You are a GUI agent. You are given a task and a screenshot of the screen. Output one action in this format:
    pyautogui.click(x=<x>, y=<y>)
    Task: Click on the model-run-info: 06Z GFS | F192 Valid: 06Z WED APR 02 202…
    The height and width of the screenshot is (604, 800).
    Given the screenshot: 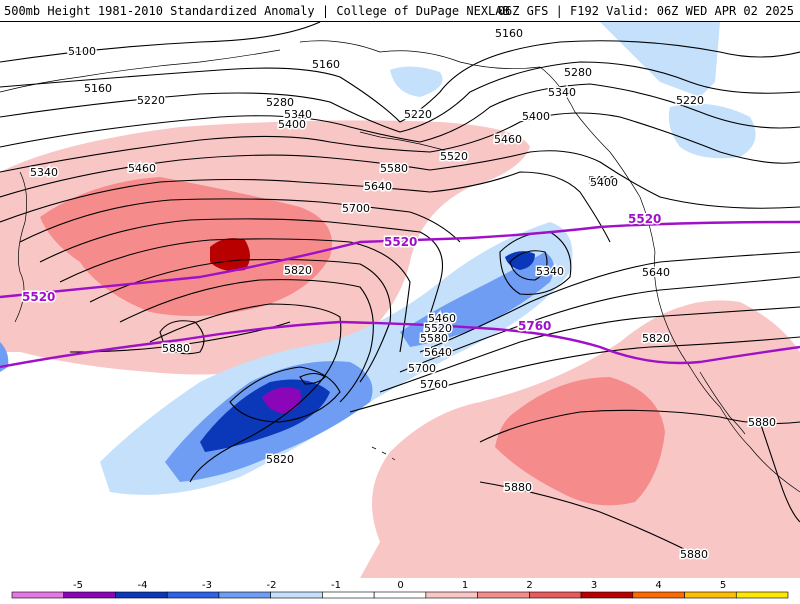 What is the action you would take?
    pyautogui.click(x=645, y=11)
    